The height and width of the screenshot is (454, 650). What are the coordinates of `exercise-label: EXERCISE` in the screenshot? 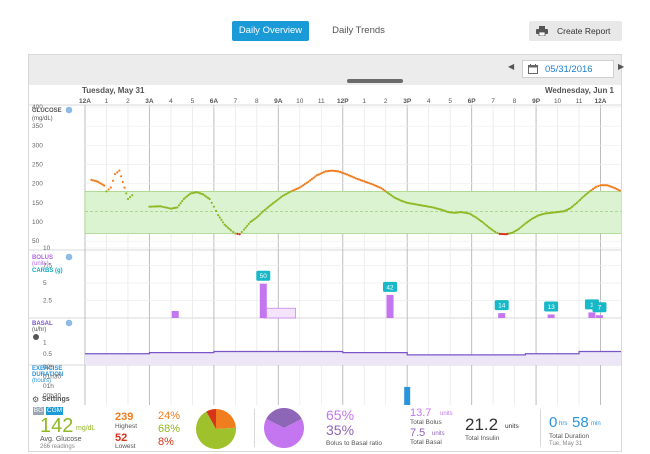 It's located at (47, 369).